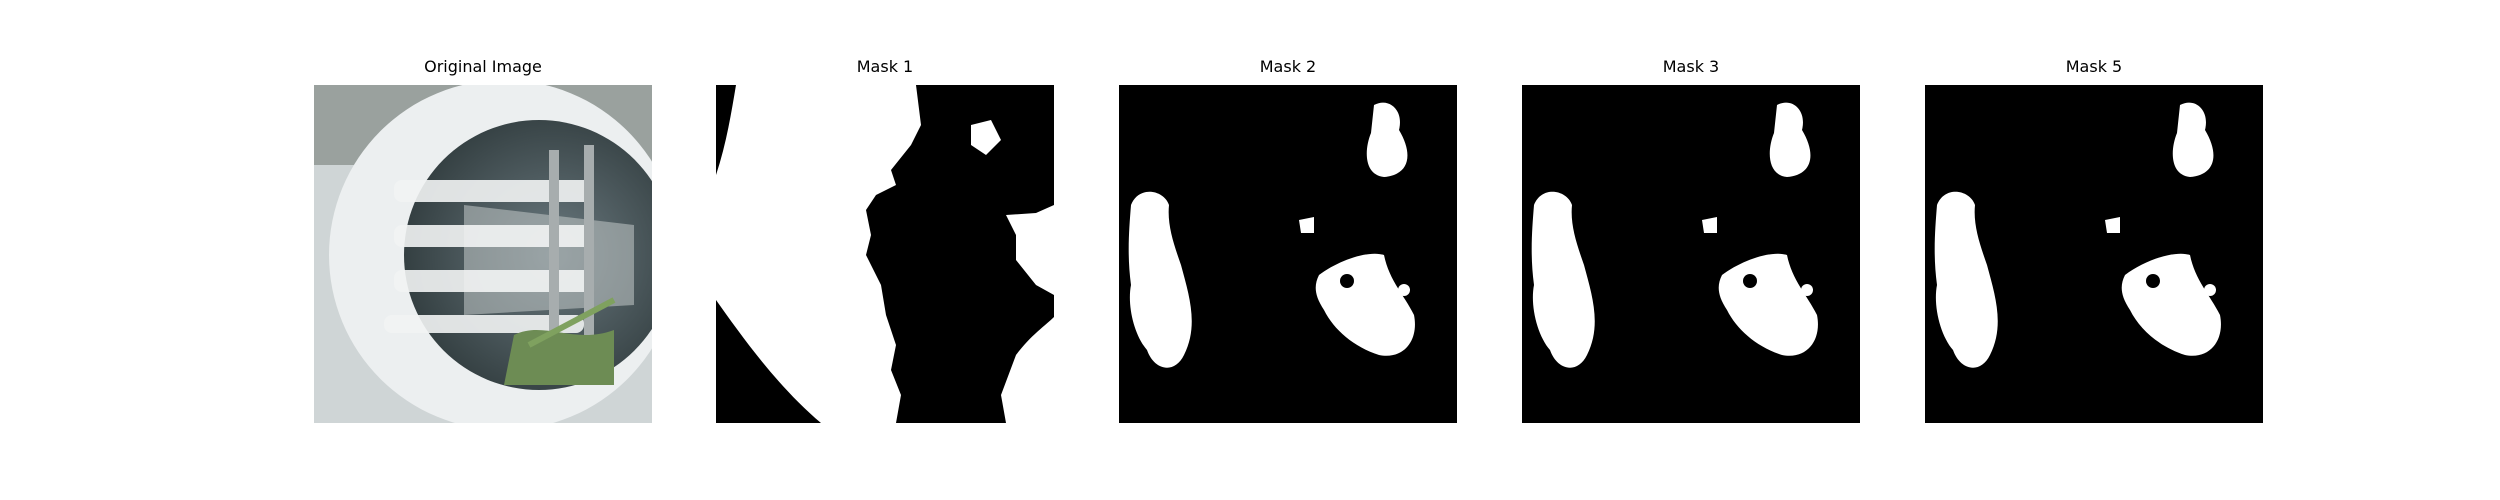  Describe the element at coordinates (2094, 66) in the screenshot. I see `panel-title: Mask 5` at that location.